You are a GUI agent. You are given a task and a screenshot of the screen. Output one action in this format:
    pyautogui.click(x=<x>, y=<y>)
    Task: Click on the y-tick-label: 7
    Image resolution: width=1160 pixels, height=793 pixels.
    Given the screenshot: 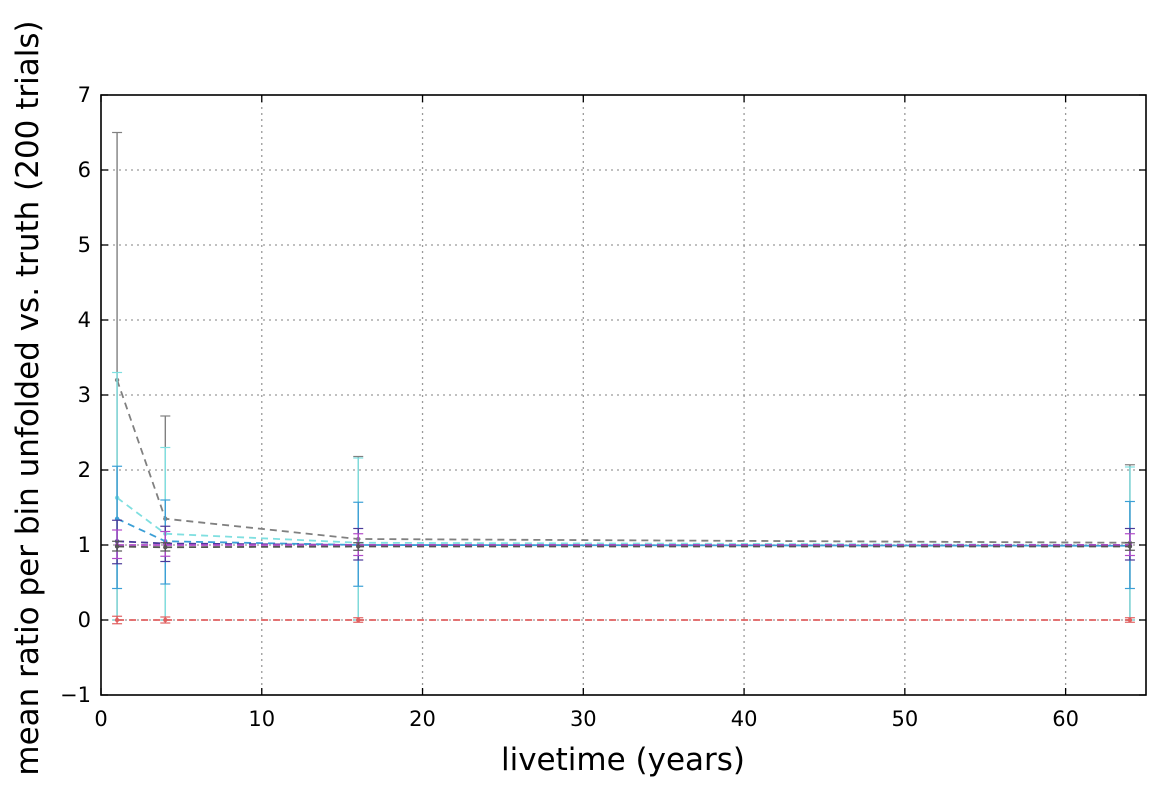 What is the action you would take?
    pyautogui.click(x=84, y=95)
    